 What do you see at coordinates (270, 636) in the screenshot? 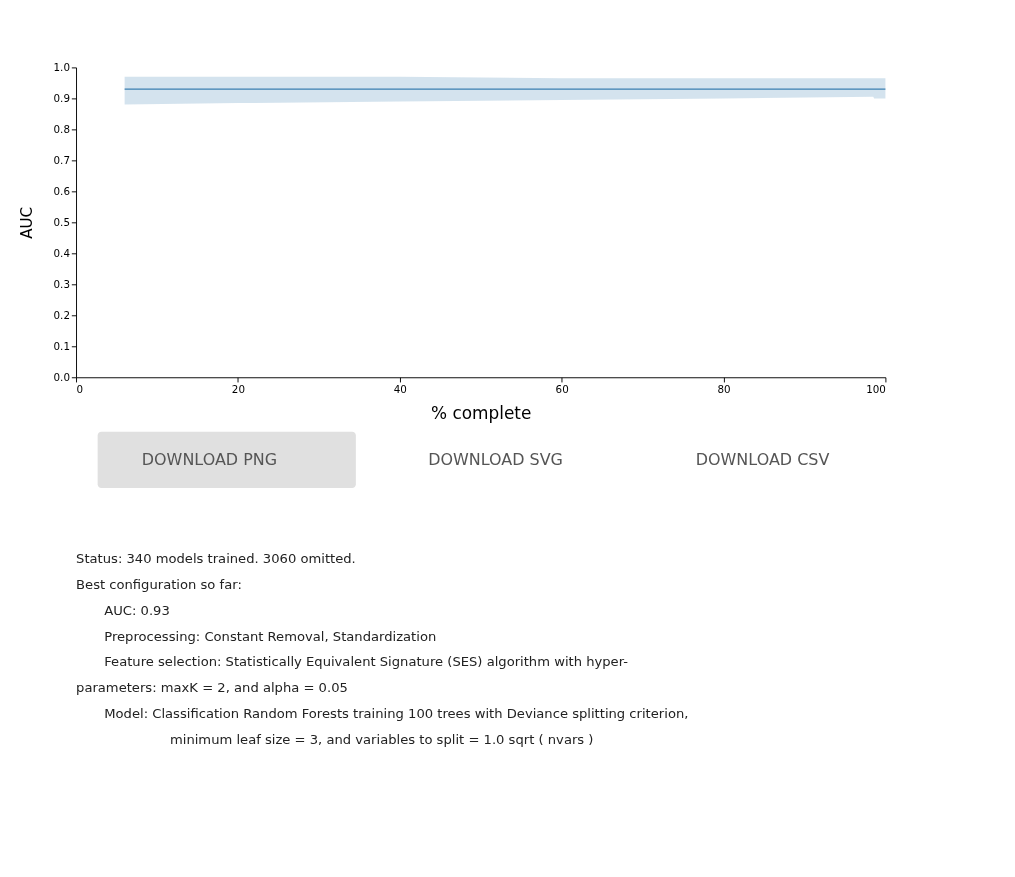
I see `text: Preprocessing: Constant Removal, Standardization` at bounding box center [270, 636].